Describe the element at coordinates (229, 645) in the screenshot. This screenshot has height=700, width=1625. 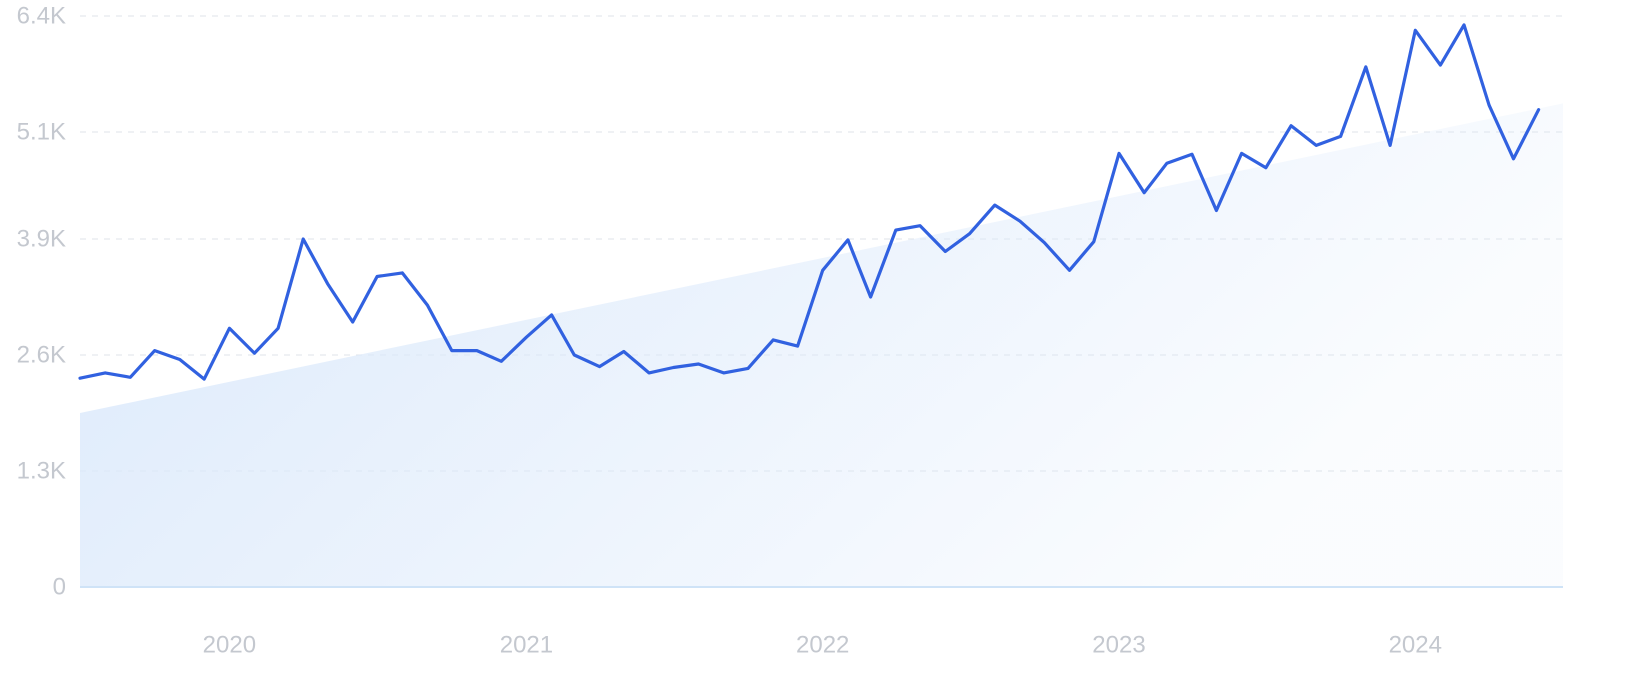
I see `x-tick-label: 2020` at that location.